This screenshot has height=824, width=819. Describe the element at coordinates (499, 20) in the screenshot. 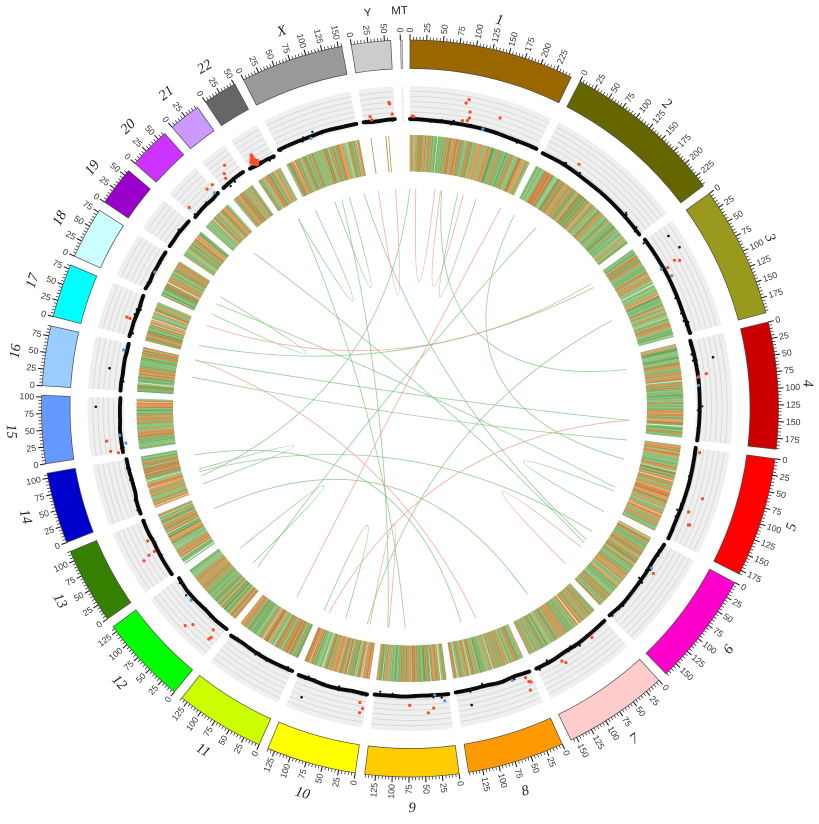

I see `svg-text: 1` at that location.